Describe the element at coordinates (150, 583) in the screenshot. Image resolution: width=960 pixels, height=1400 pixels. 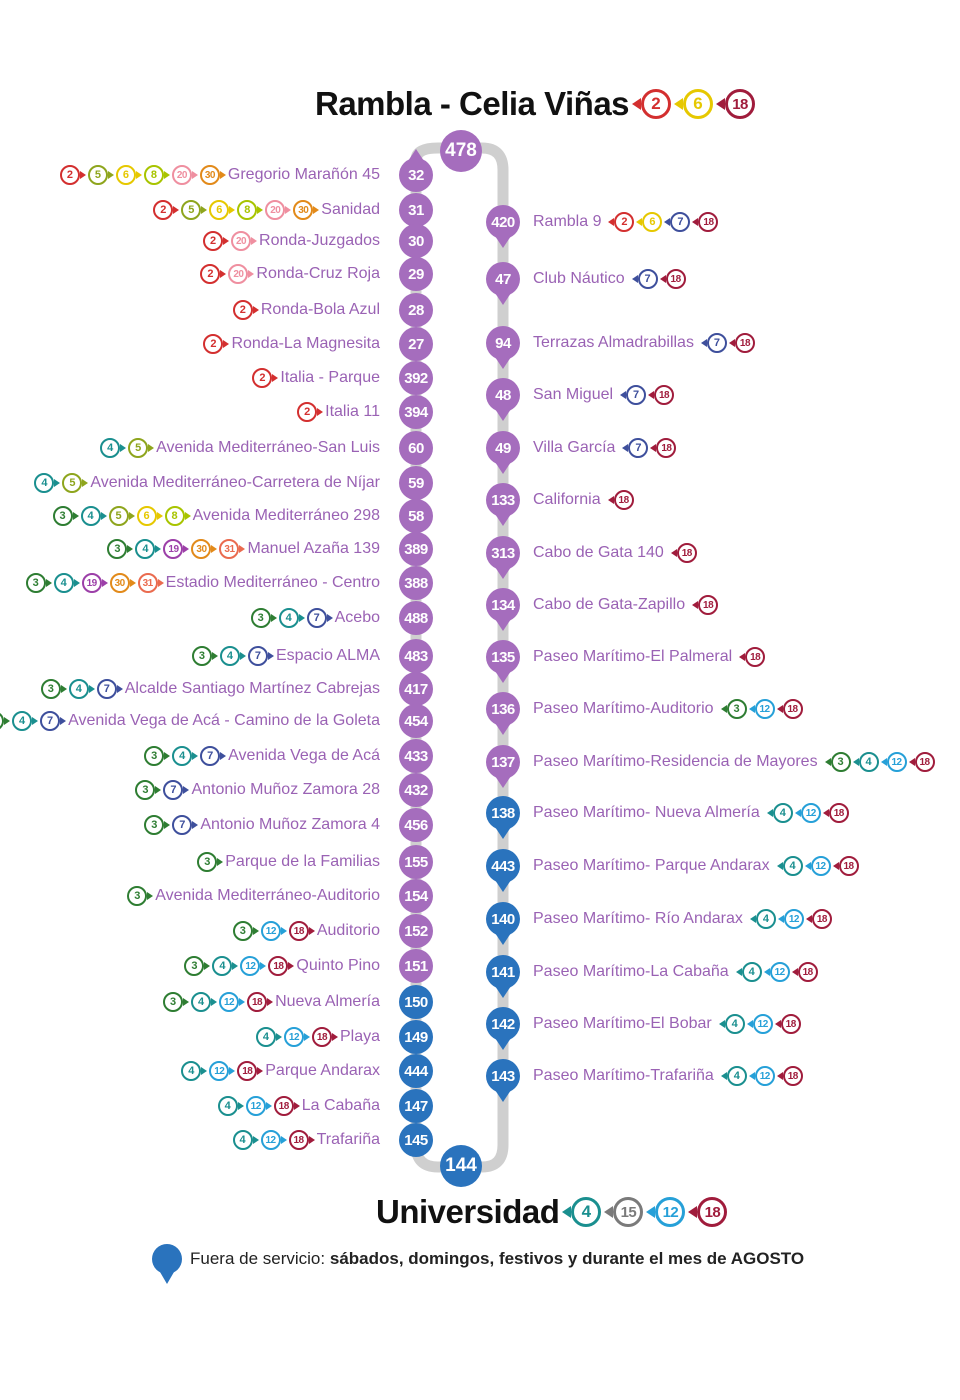
I see `line-badge-31: 31` at that location.